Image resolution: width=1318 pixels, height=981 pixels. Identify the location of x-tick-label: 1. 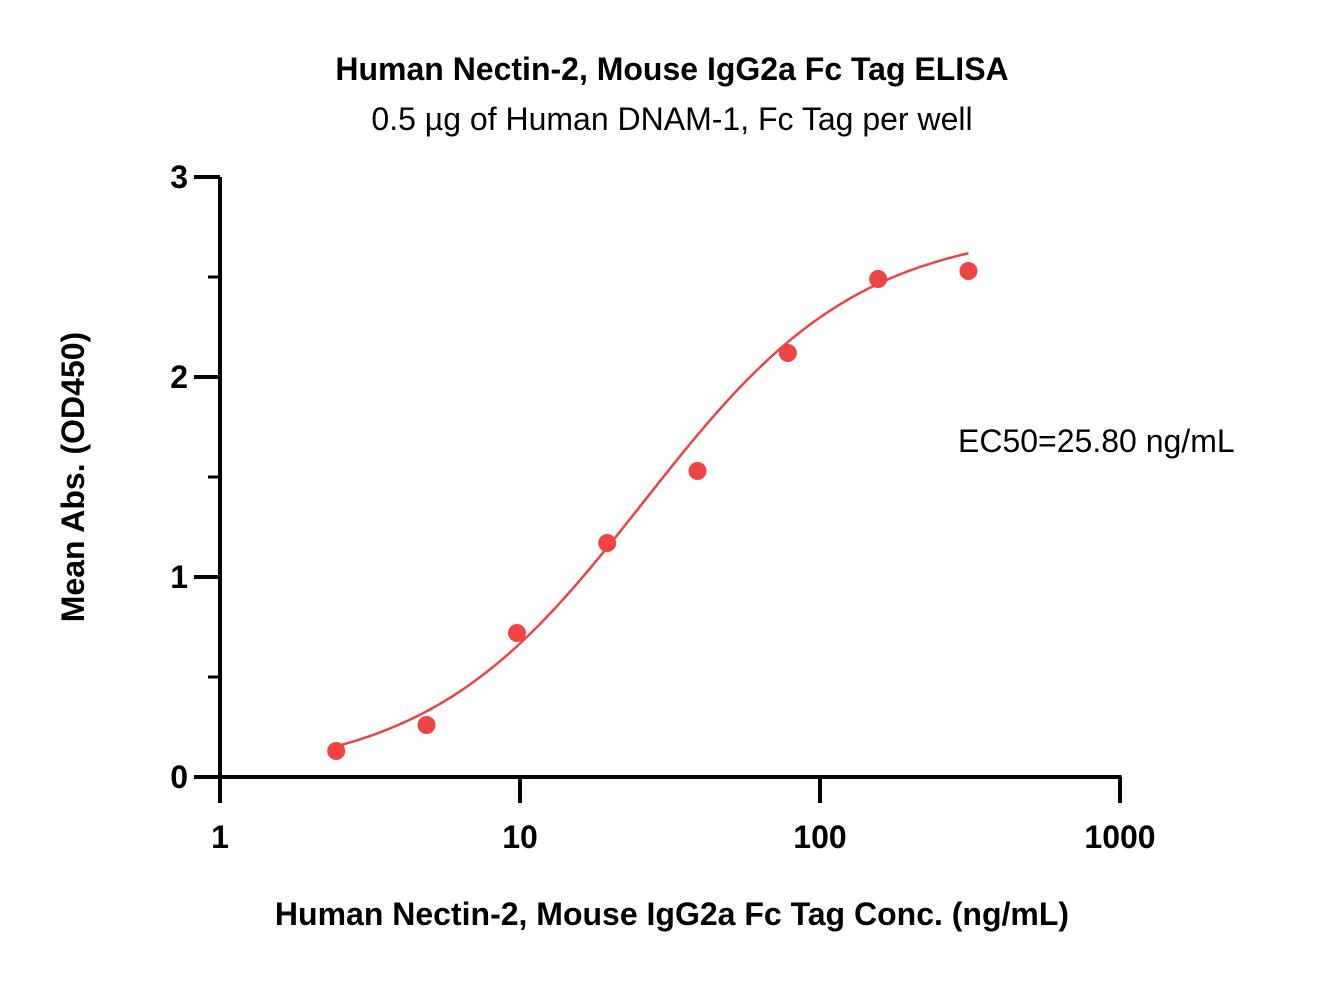
(220, 837).